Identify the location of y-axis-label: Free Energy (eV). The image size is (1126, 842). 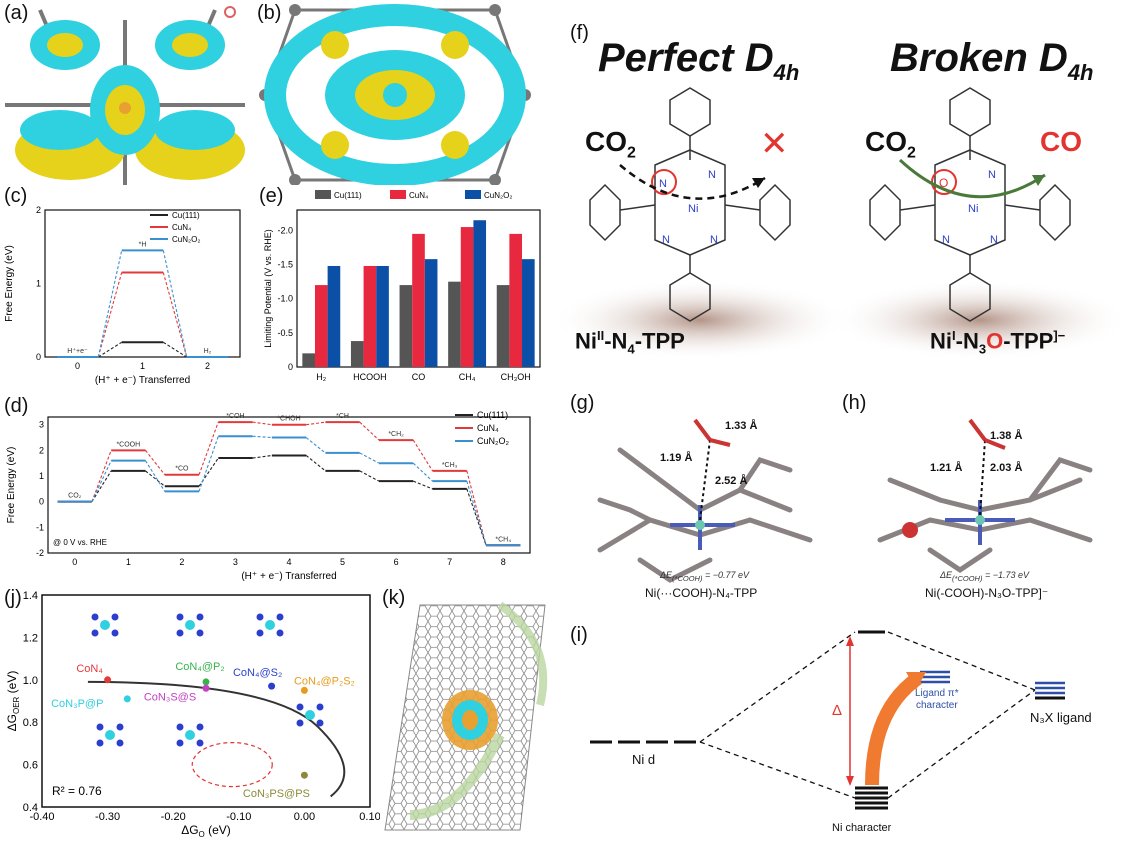
(9, 283).